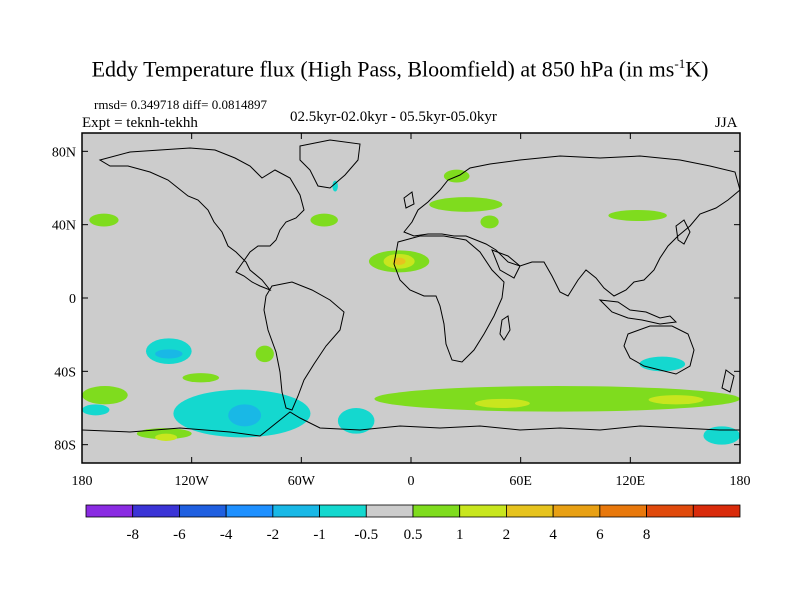  Describe the element at coordinates (683, 232) in the screenshot. I see `coastline-japan` at that location.